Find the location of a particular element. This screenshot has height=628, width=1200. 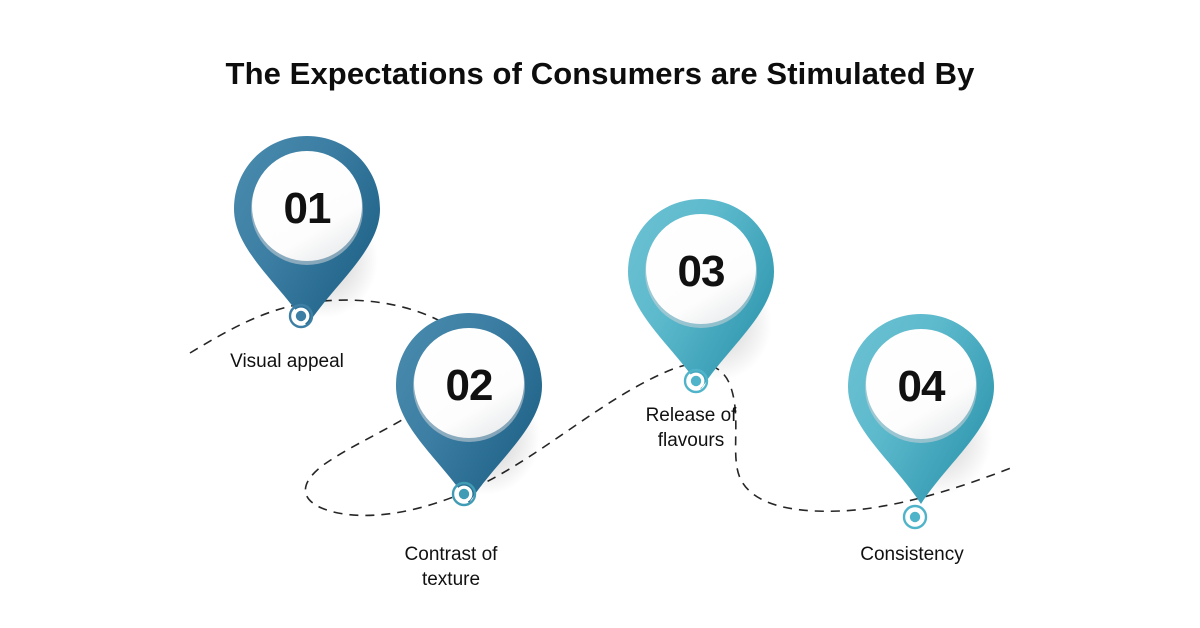

pin-marker-01: 01 is located at coordinates (307, 232).